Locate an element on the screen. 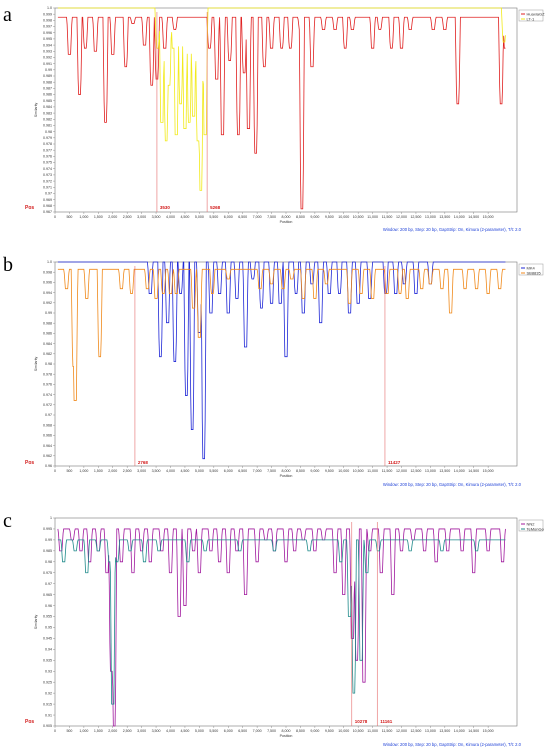 This screenshot has height=749, width=550. legend-entry: HuaxiaGZ is located at coordinates (536, 13).